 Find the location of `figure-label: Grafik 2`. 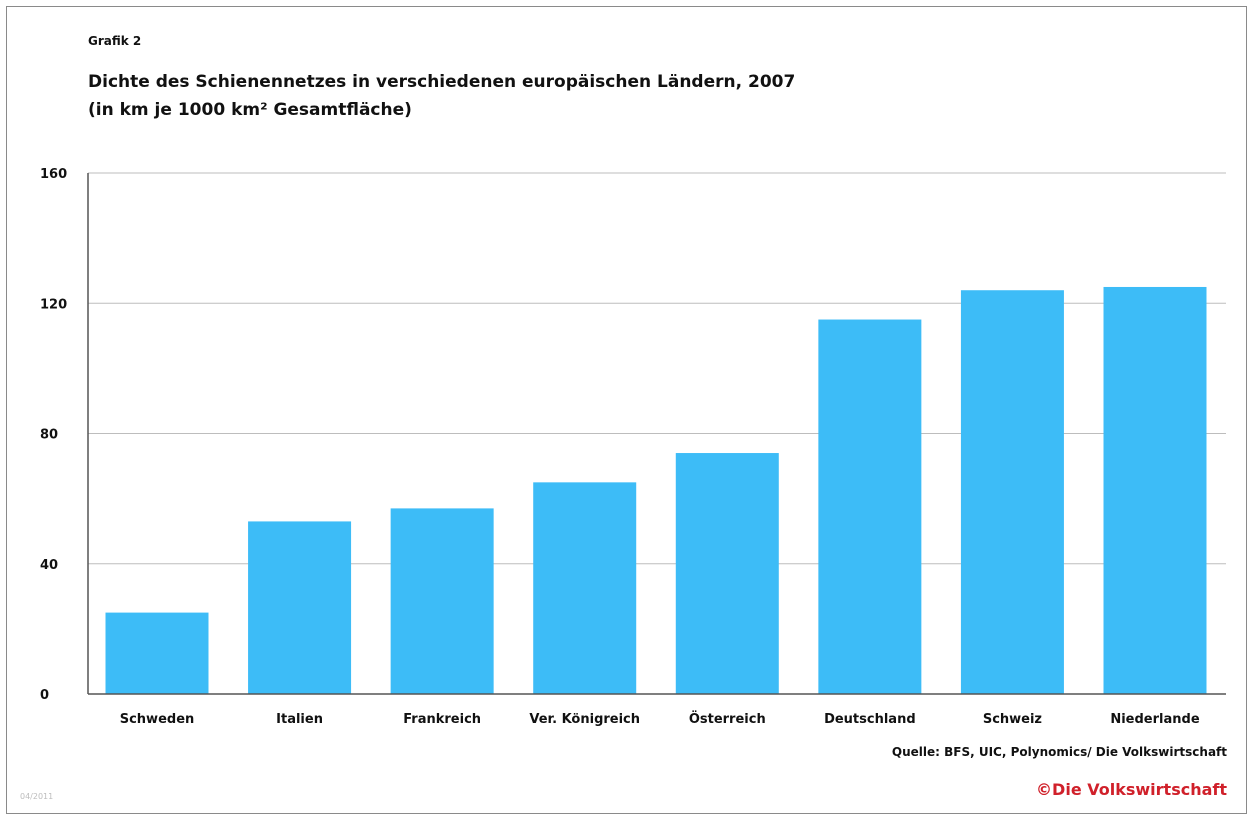

figure-label: Grafik 2 is located at coordinates (115, 41).